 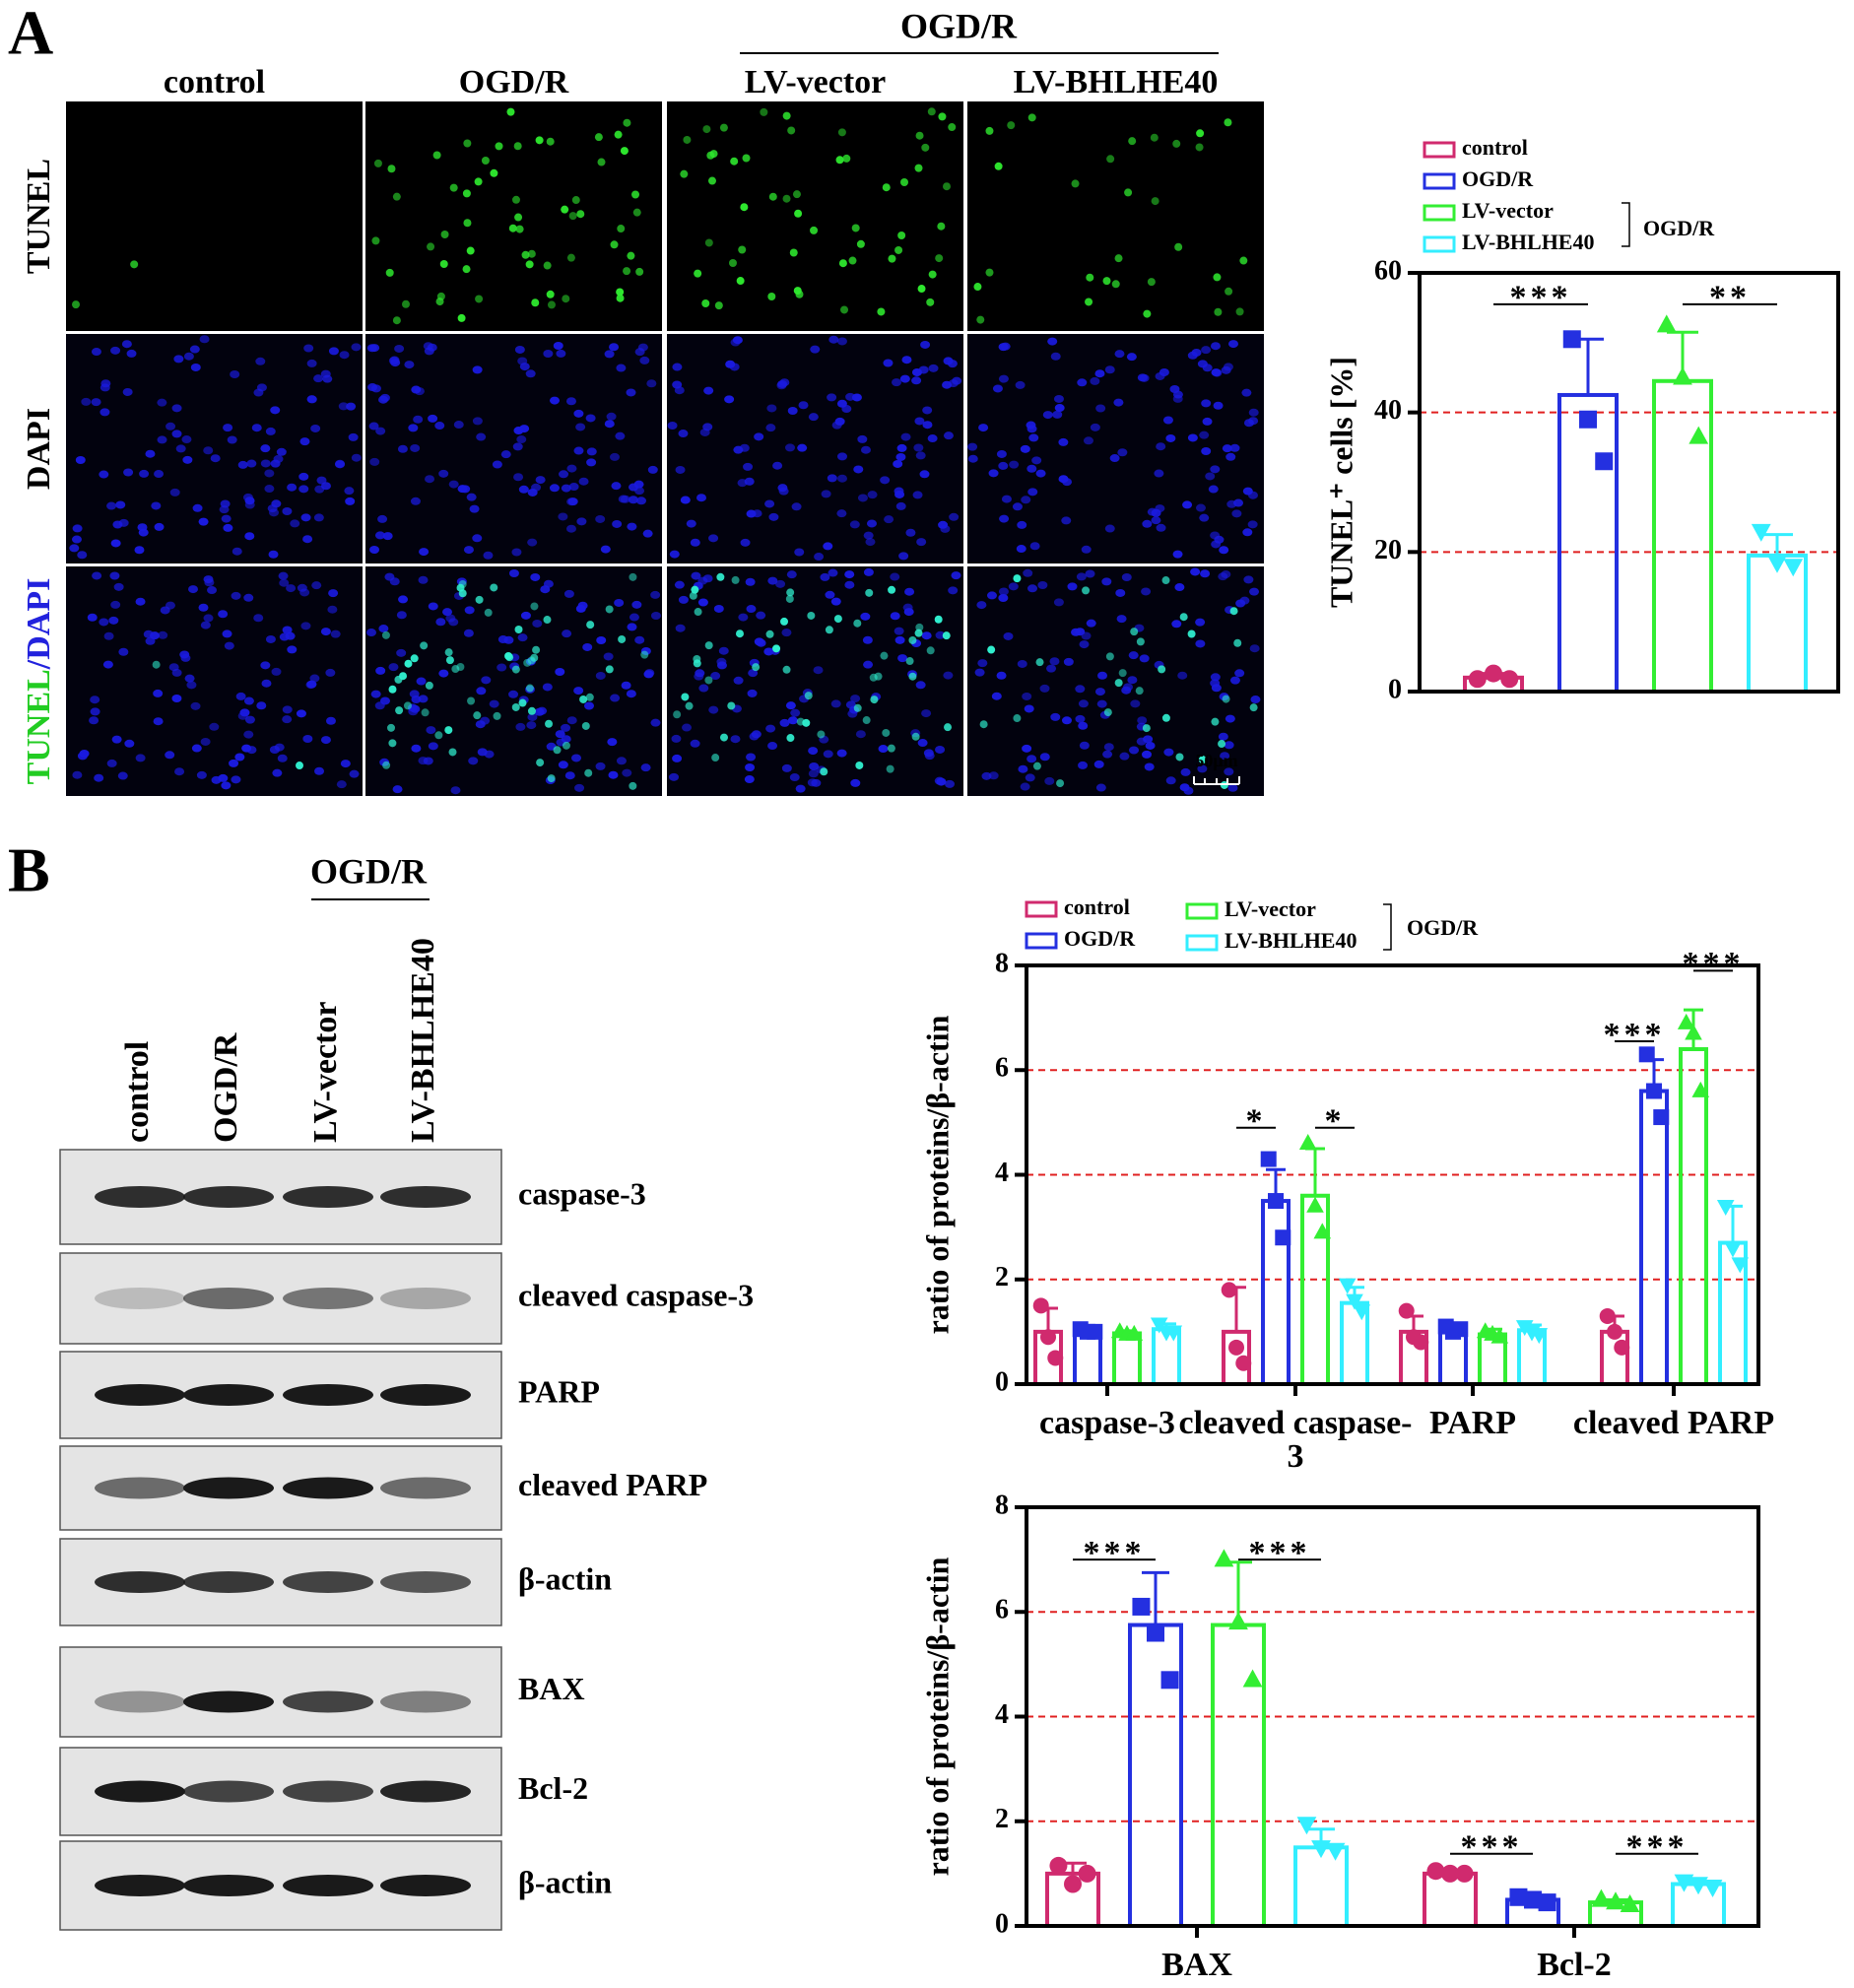 I want to click on legend-bracket, so click(x=1626, y=224).